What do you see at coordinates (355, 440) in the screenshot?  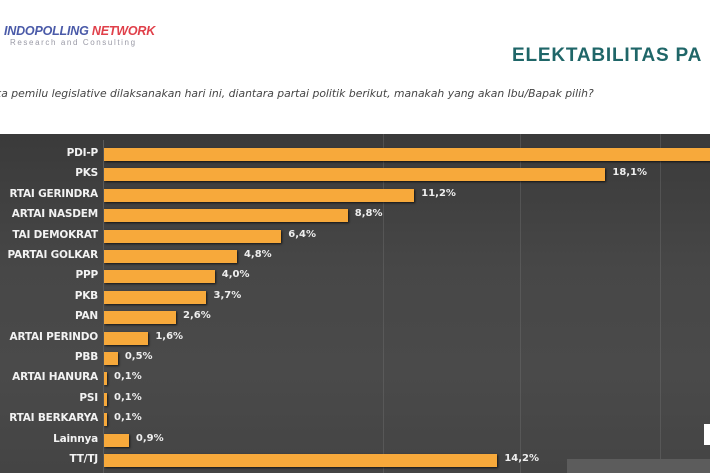 I see `bar-row: Lainnya 0,9%` at bounding box center [355, 440].